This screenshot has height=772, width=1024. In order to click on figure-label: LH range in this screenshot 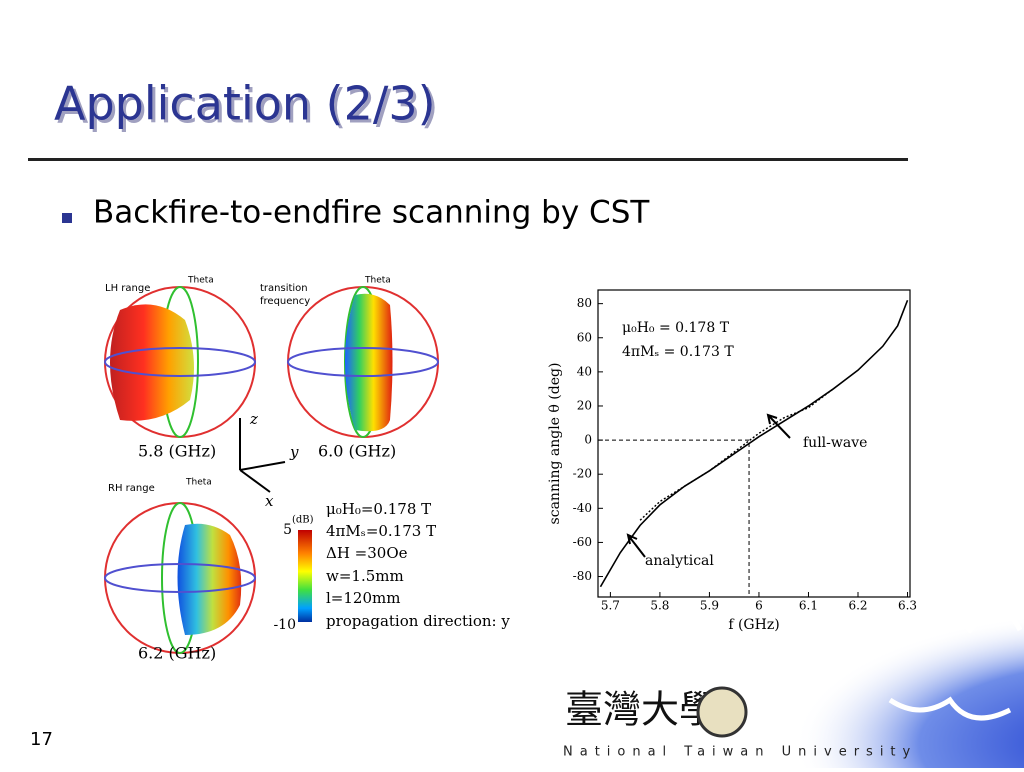, I will do `click(127, 288)`.